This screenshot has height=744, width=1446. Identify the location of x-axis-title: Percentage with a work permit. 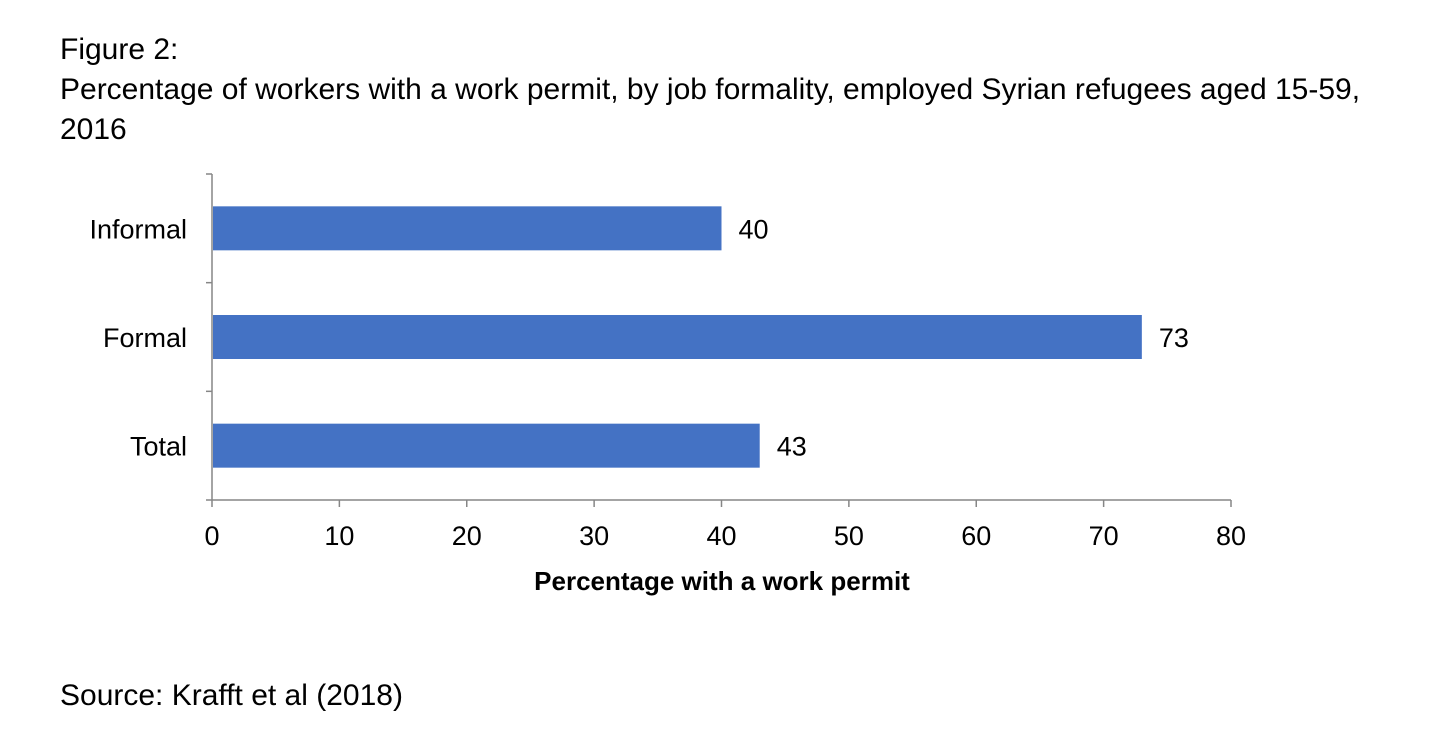
(722, 581).